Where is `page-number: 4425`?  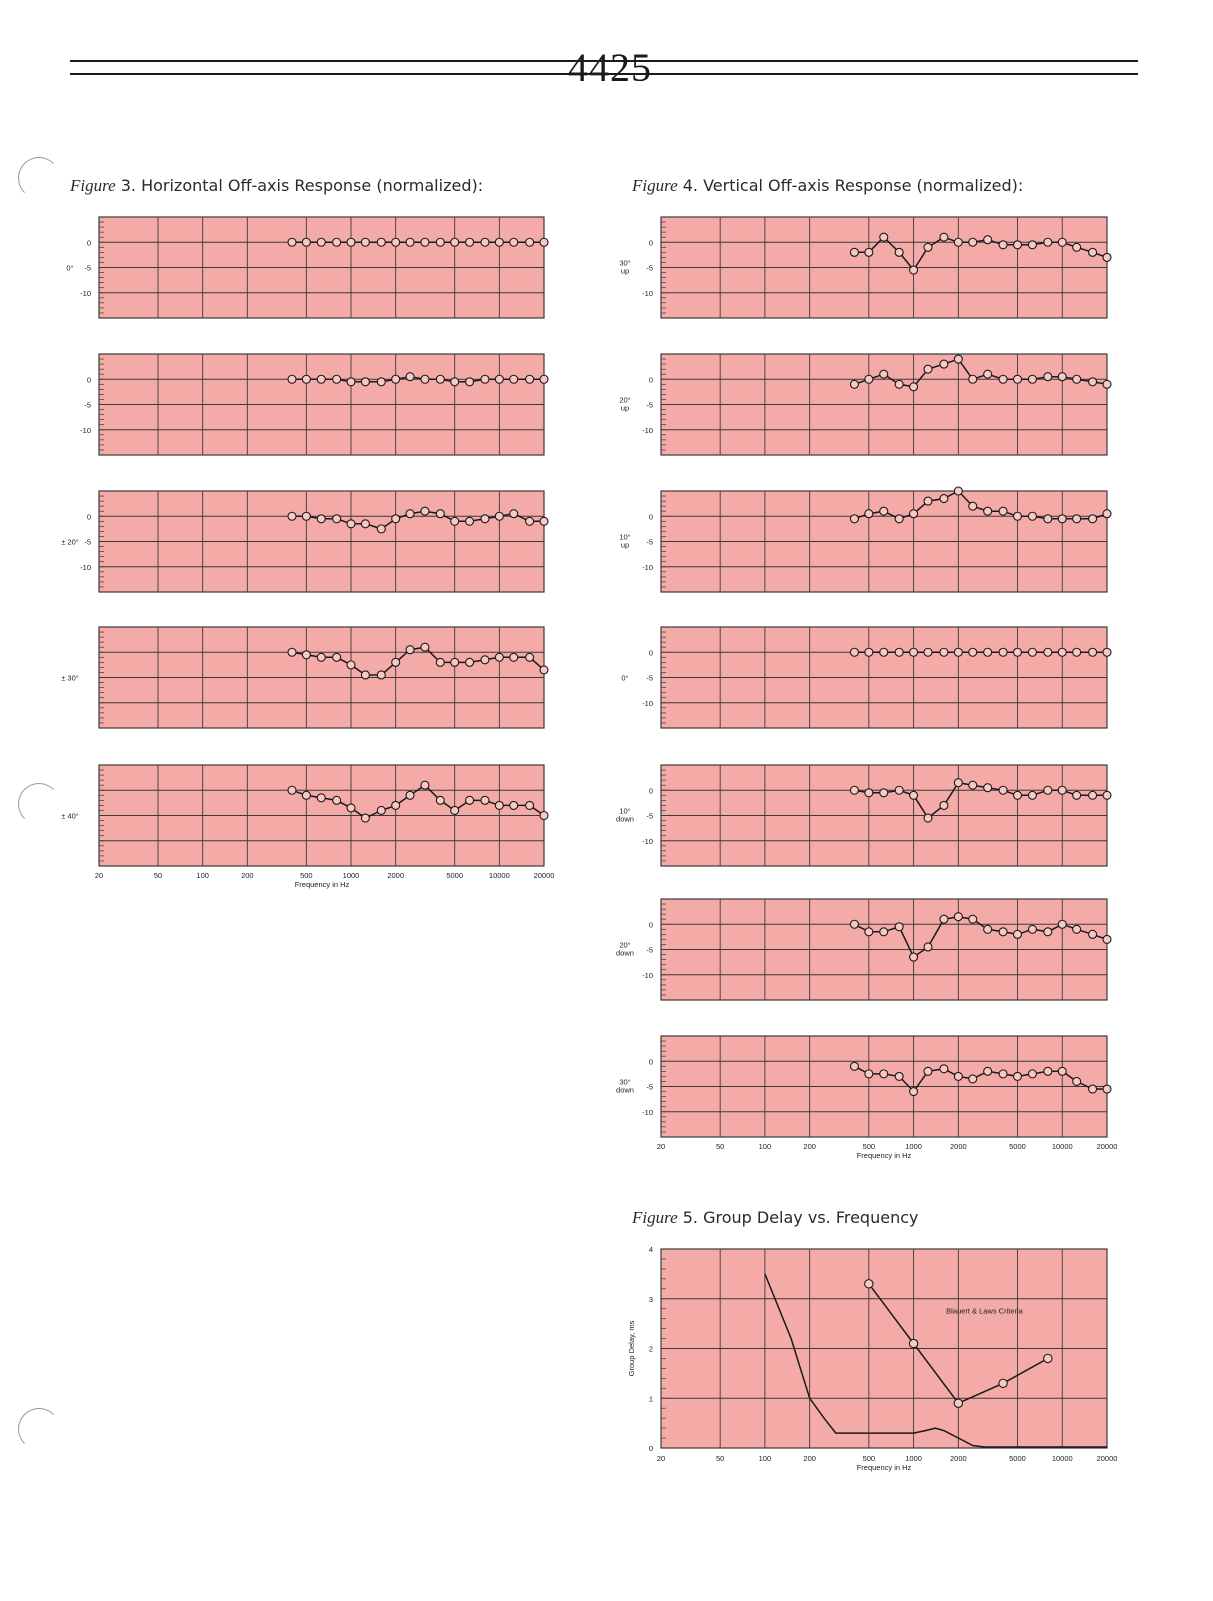
page-number: 4425 is located at coordinates (610, 67).